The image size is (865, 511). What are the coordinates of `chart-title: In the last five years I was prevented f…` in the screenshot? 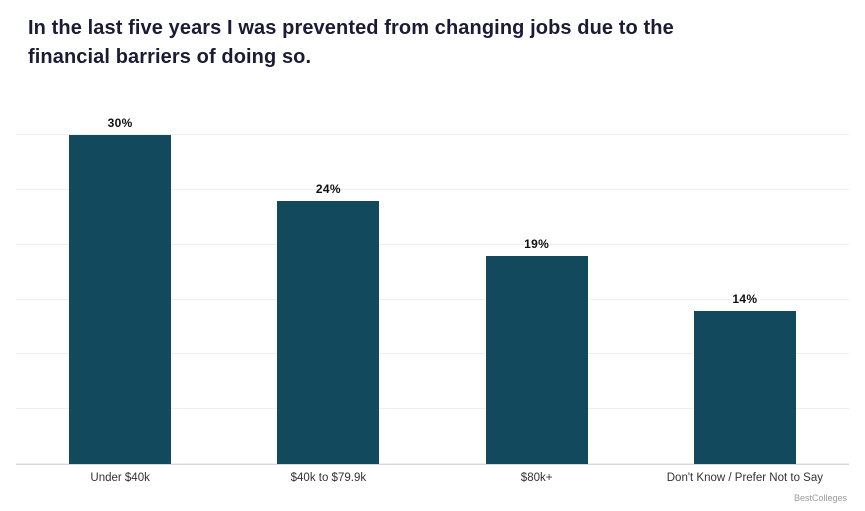 It's located at (351, 42).